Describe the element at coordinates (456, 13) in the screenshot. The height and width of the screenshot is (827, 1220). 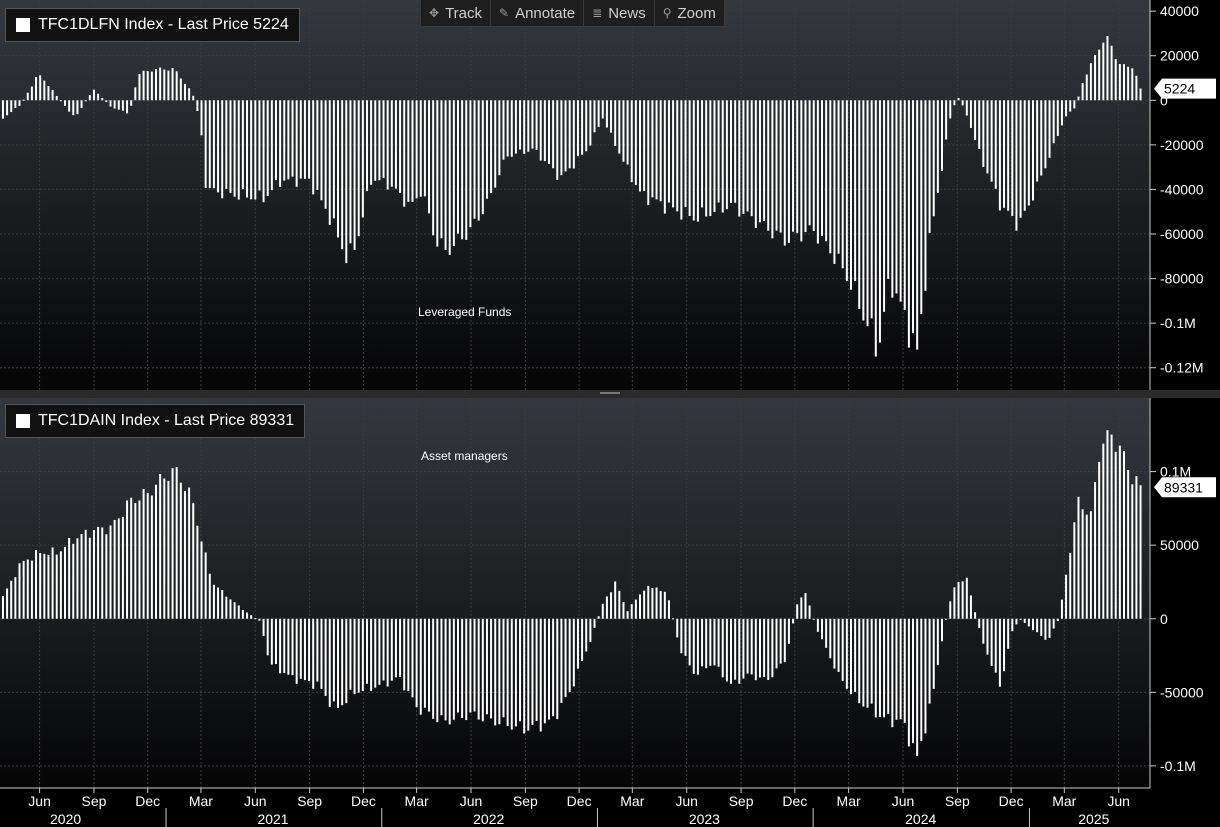
I see `track-button: ✥ Track` at that location.